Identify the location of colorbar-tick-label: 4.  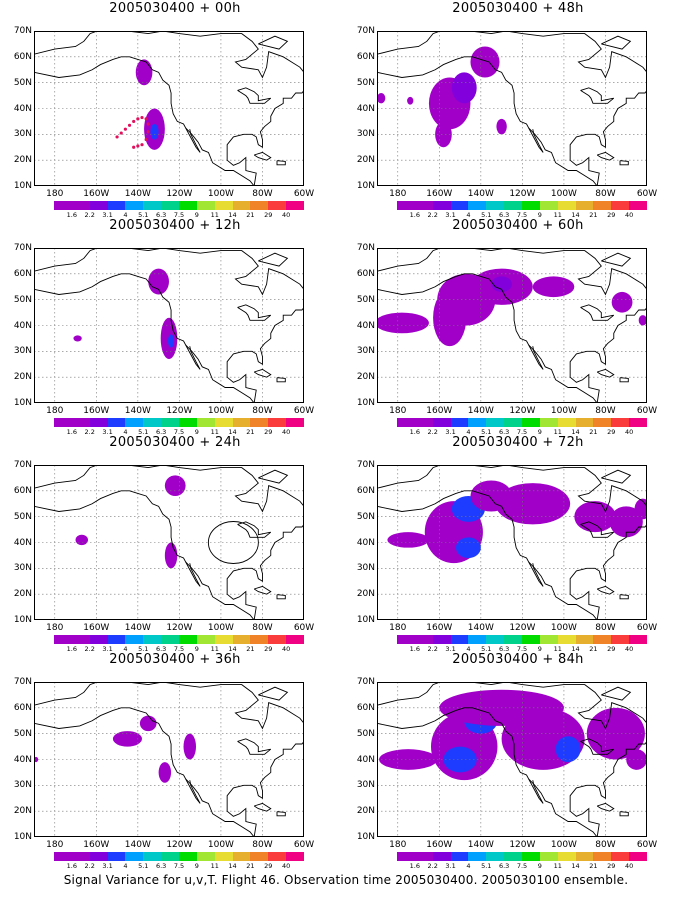
(468, 215).